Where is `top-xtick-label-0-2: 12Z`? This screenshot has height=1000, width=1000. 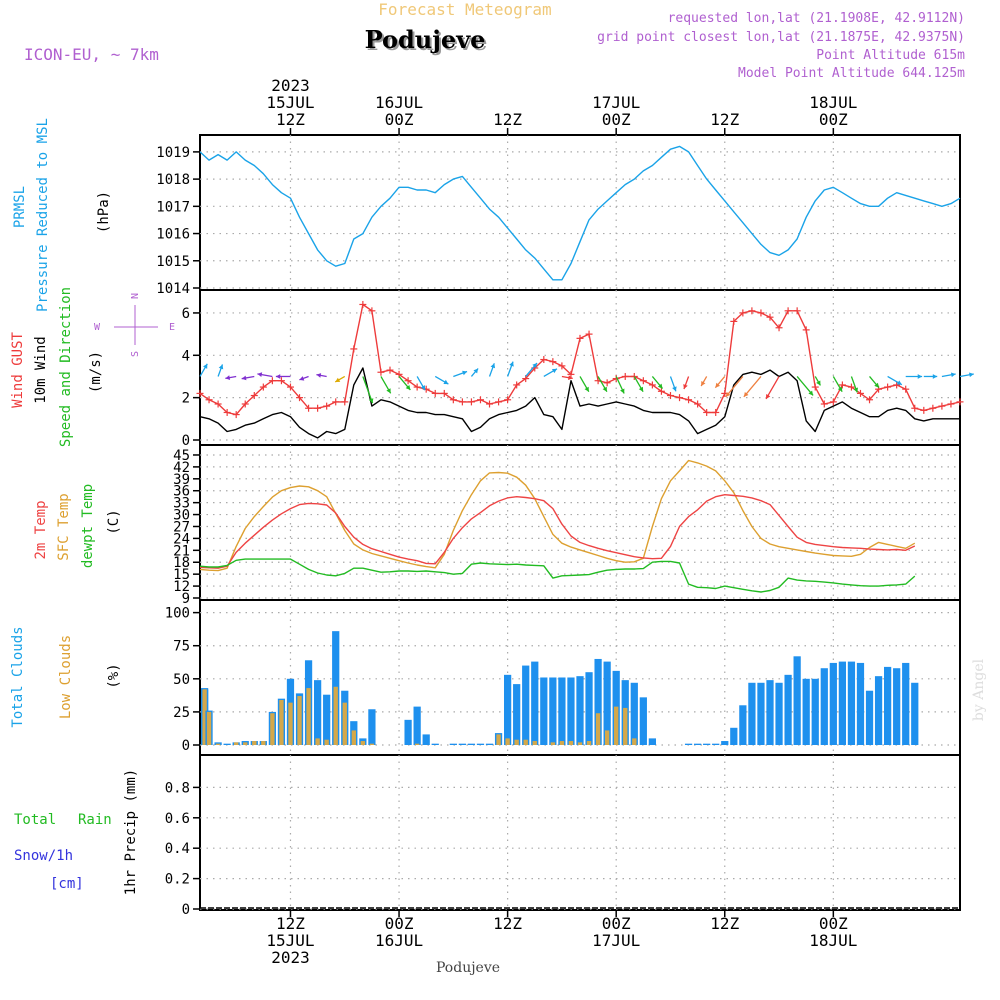
top-xtick-label-0-2: 12Z is located at coordinates (290, 119).